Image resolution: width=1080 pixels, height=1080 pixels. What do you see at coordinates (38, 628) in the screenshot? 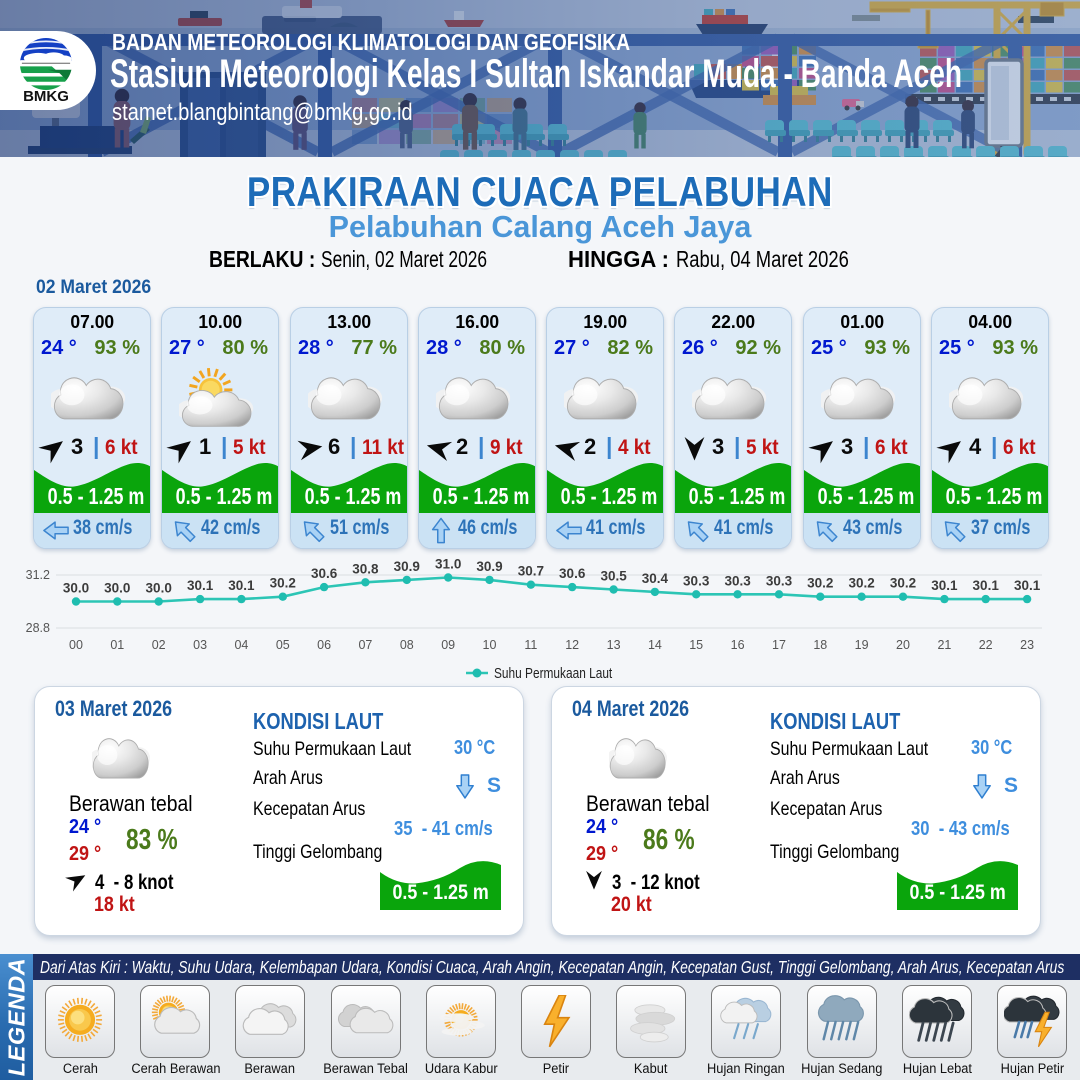
I see `svg-text: 28.8` at bounding box center [38, 628].